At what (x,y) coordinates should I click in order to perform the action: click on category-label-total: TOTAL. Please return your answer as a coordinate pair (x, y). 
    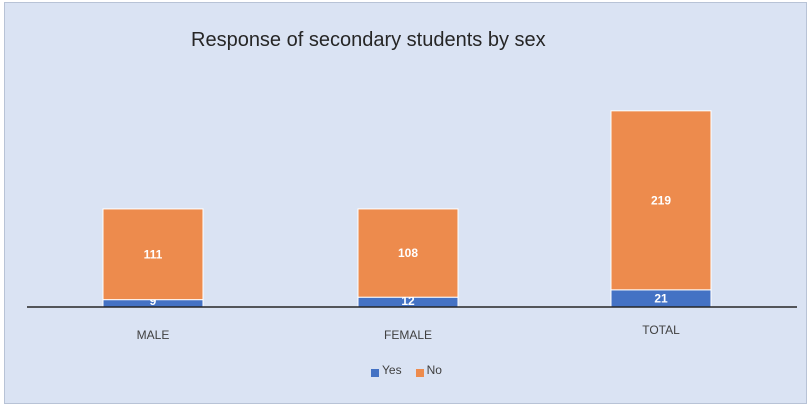
    Looking at the image, I should click on (661, 330).